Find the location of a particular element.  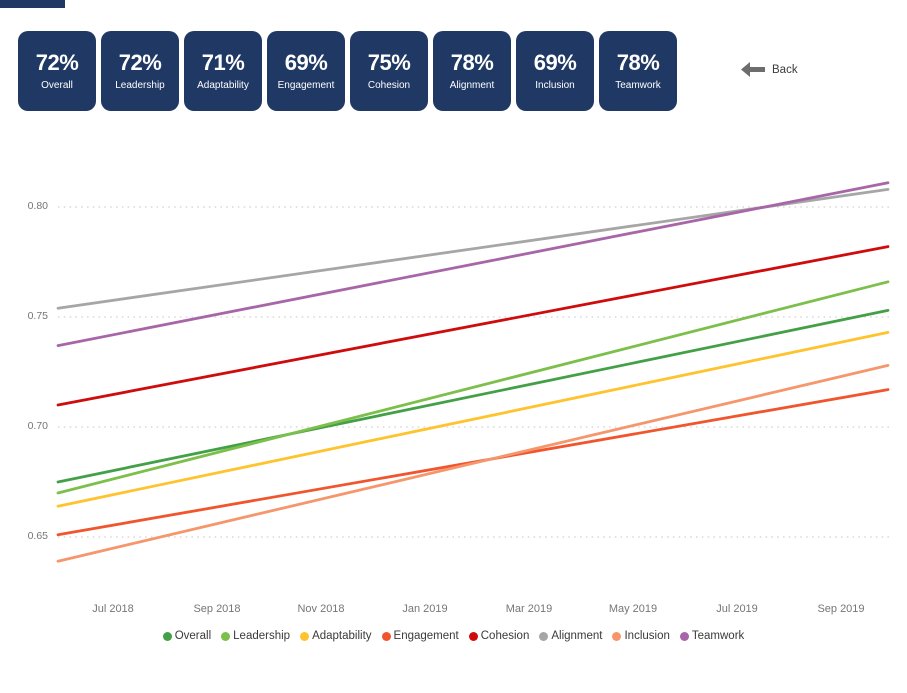

legend-item-inclusion: Inclusion is located at coordinates (641, 636).